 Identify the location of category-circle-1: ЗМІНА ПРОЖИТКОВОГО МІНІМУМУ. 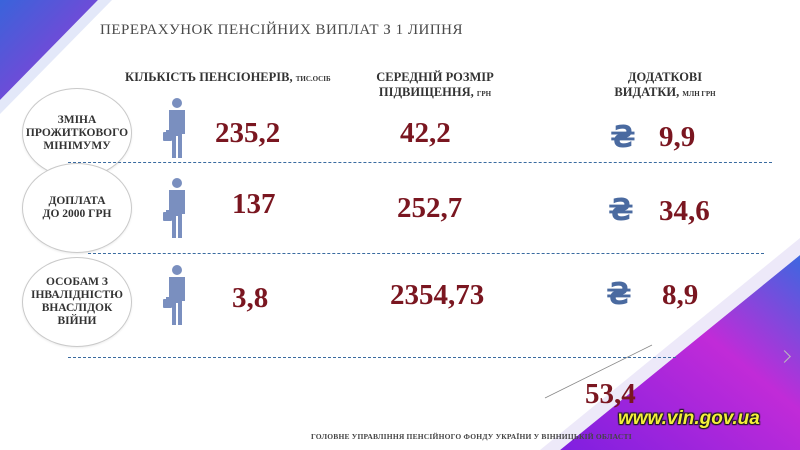
(77, 133).